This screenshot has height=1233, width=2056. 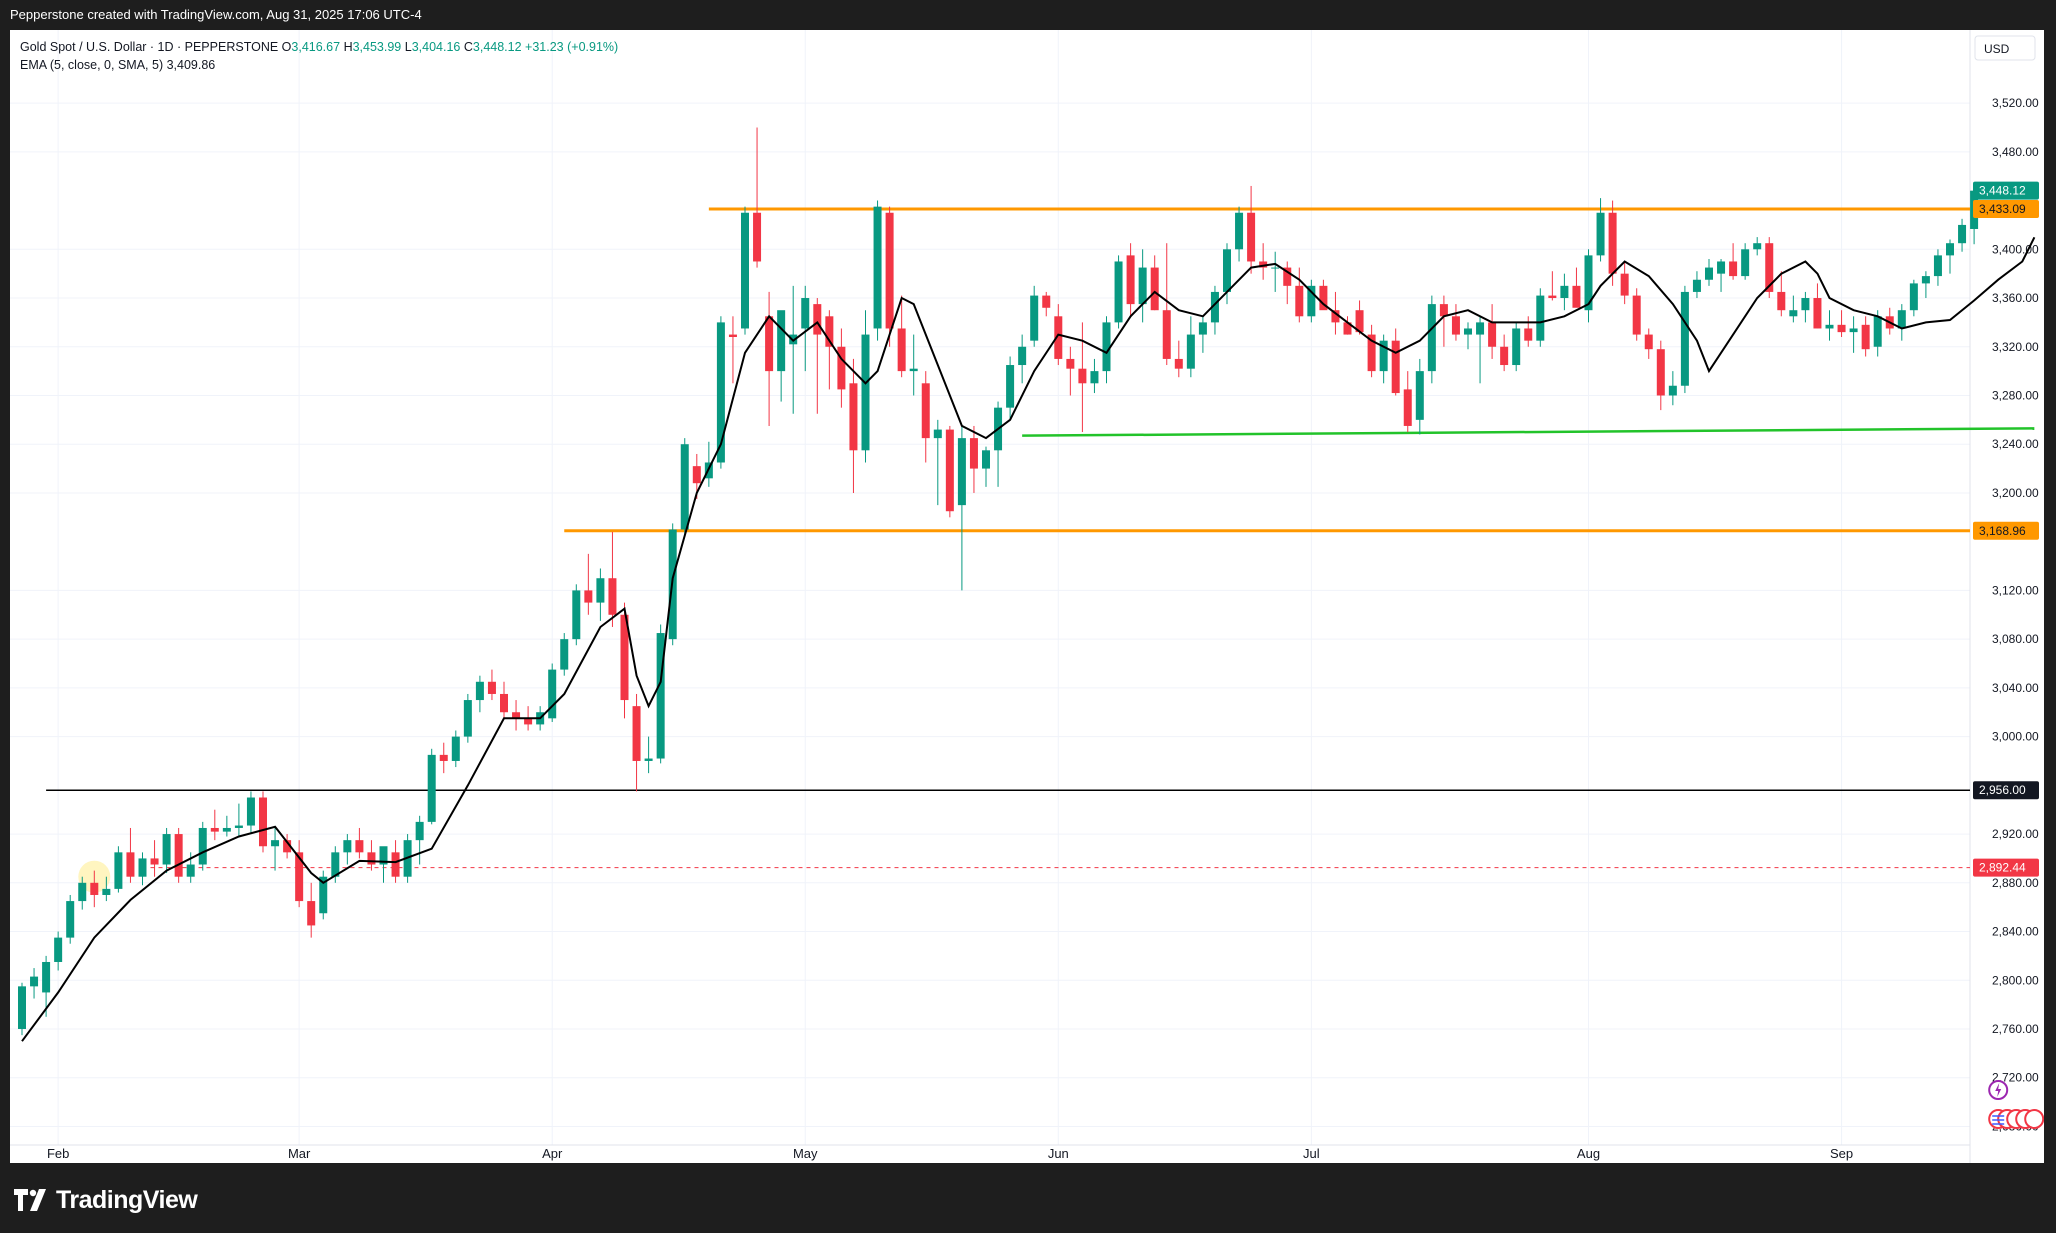 What do you see at coordinates (2005, 48) in the screenshot?
I see `currency-box` at bounding box center [2005, 48].